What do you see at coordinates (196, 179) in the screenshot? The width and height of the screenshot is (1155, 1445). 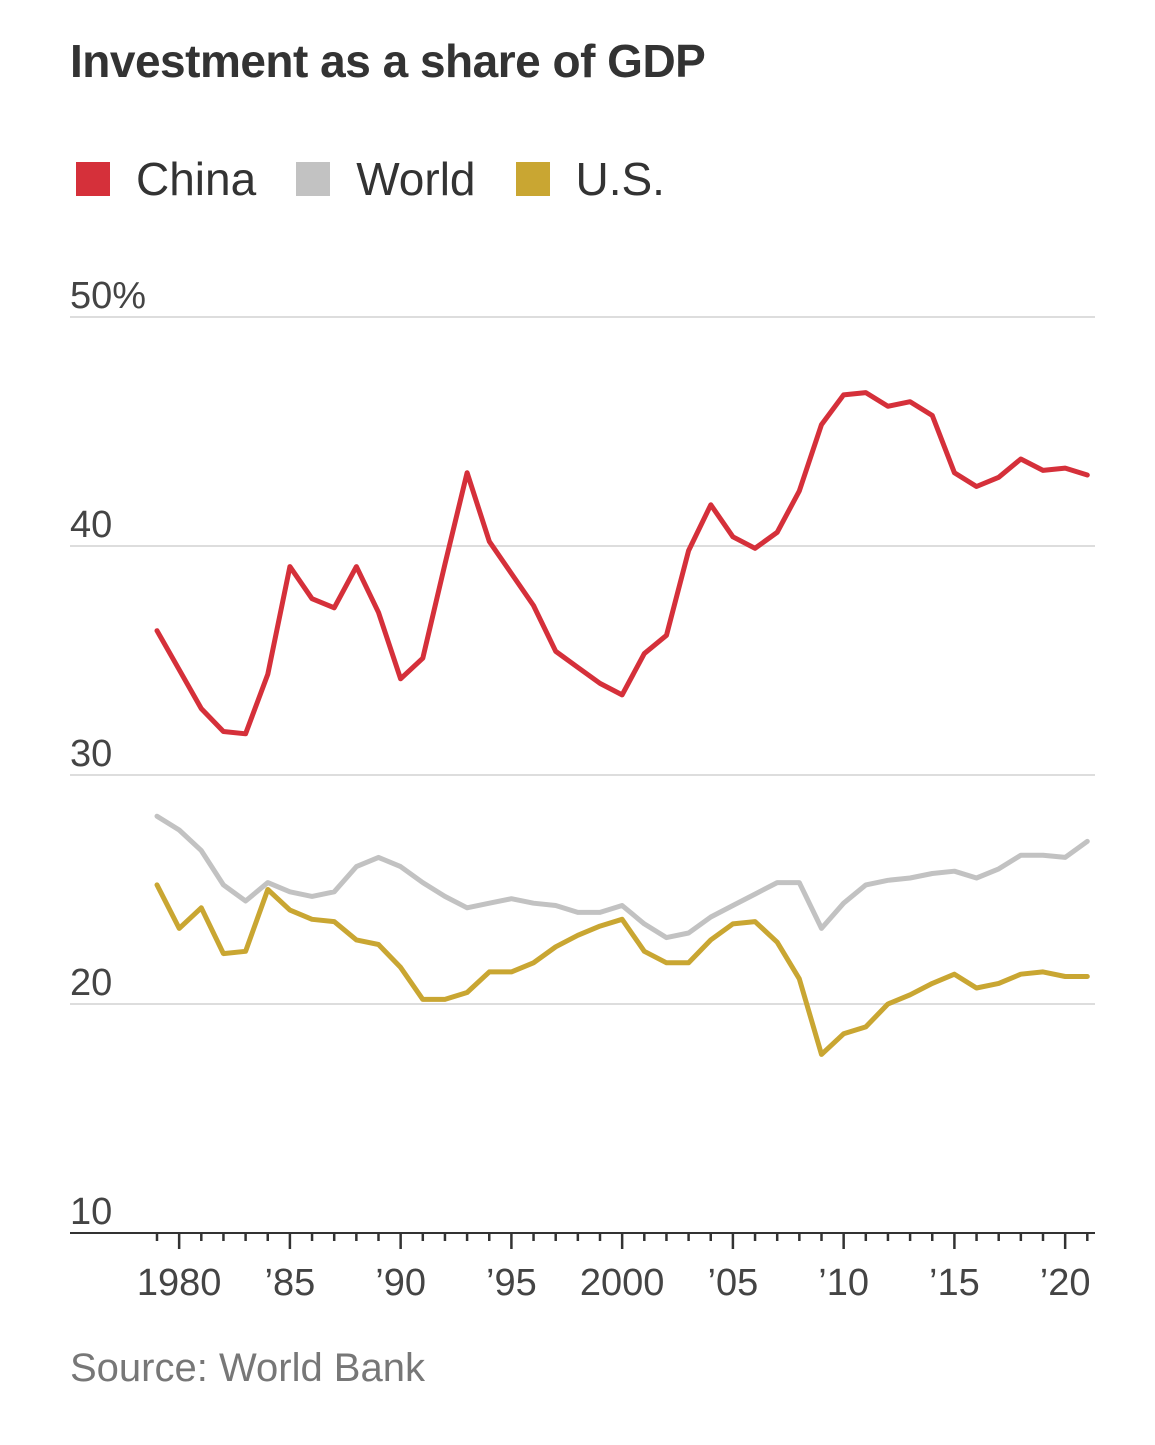 I see `legend-label-china: China` at bounding box center [196, 179].